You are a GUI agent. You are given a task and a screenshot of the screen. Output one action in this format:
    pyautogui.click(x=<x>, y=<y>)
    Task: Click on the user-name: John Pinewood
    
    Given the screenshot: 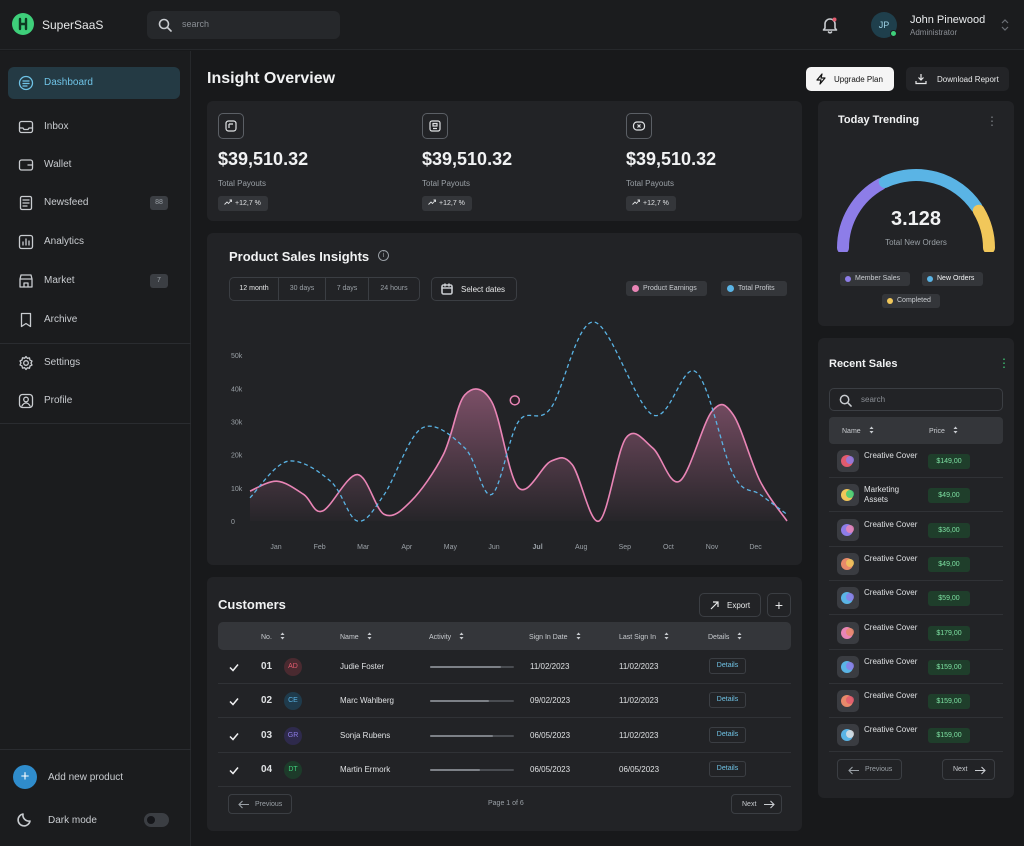 What is the action you would take?
    pyautogui.click(x=948, y=20)
    